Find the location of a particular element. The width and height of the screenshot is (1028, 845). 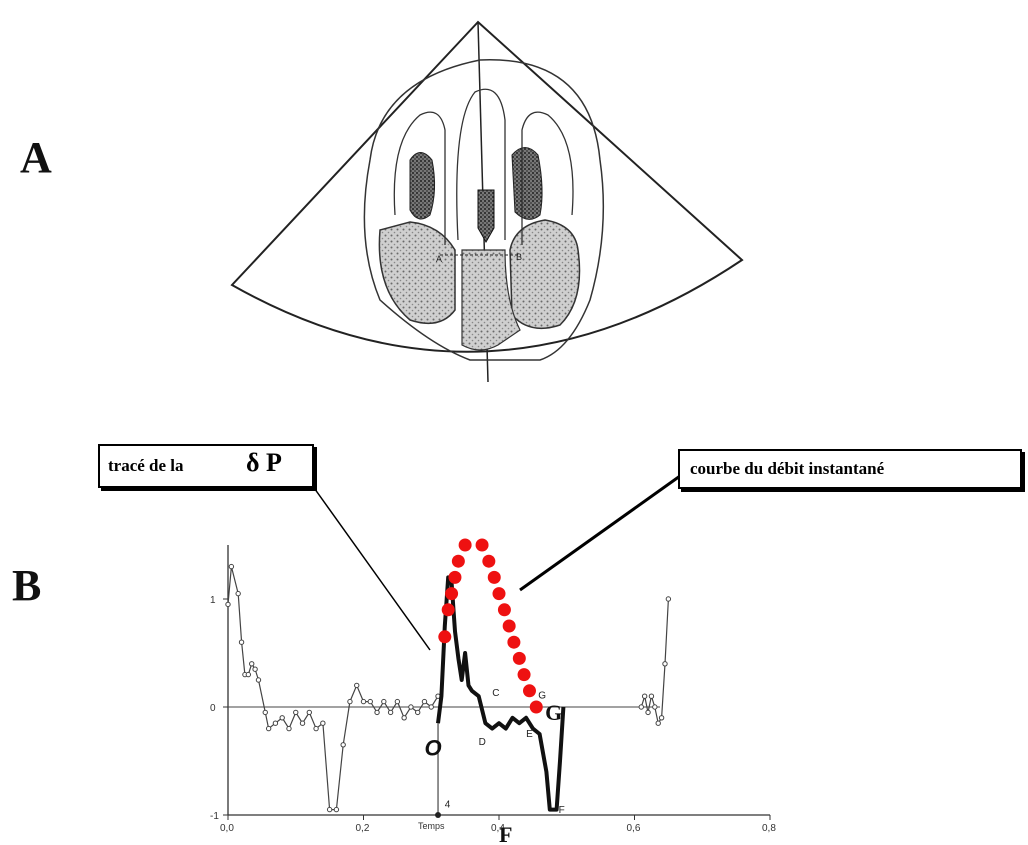

heart-outer-contour is located at coordinates (484, 210).